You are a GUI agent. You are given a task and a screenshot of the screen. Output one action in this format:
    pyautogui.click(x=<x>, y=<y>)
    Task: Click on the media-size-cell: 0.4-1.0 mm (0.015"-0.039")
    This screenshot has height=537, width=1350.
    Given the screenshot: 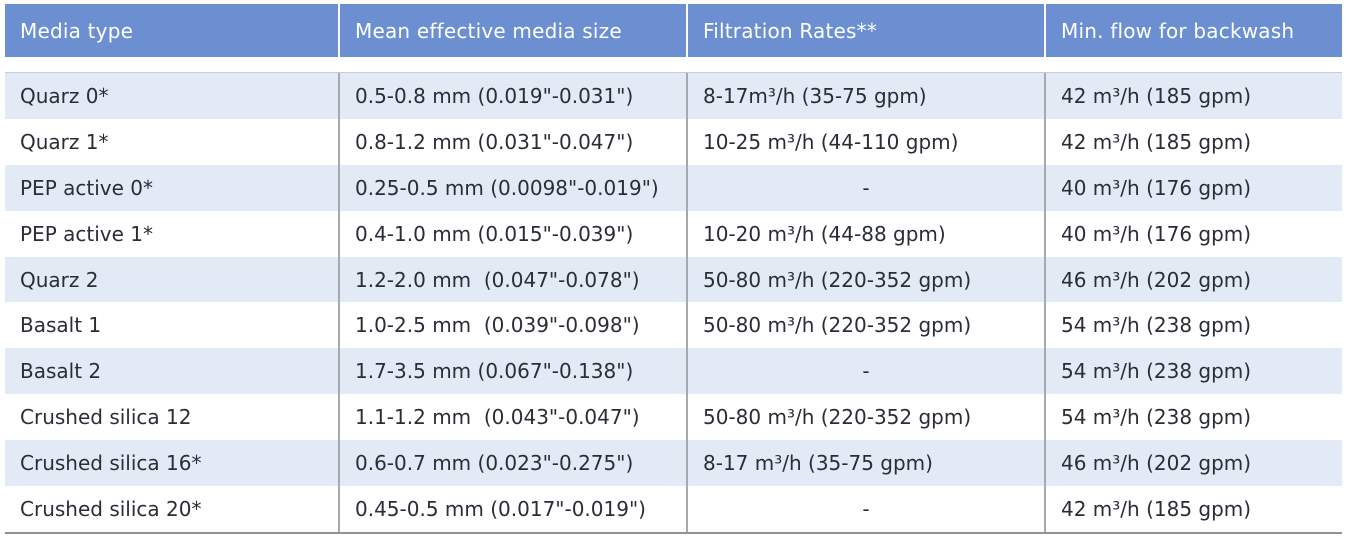 What is the action you would take?
    pyautogui.click(x=514, y=233)
    